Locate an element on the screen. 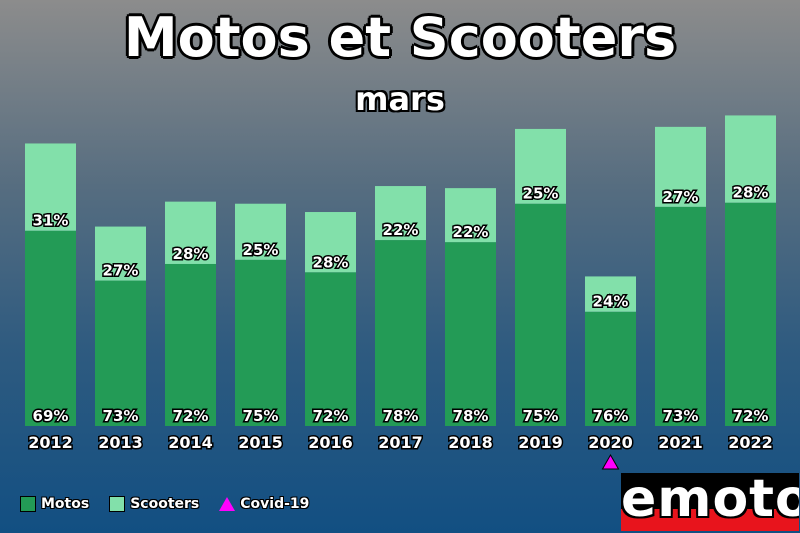 The image size is (800, 533). logo-wordmark: emoto is located at coordinates (710, 501).